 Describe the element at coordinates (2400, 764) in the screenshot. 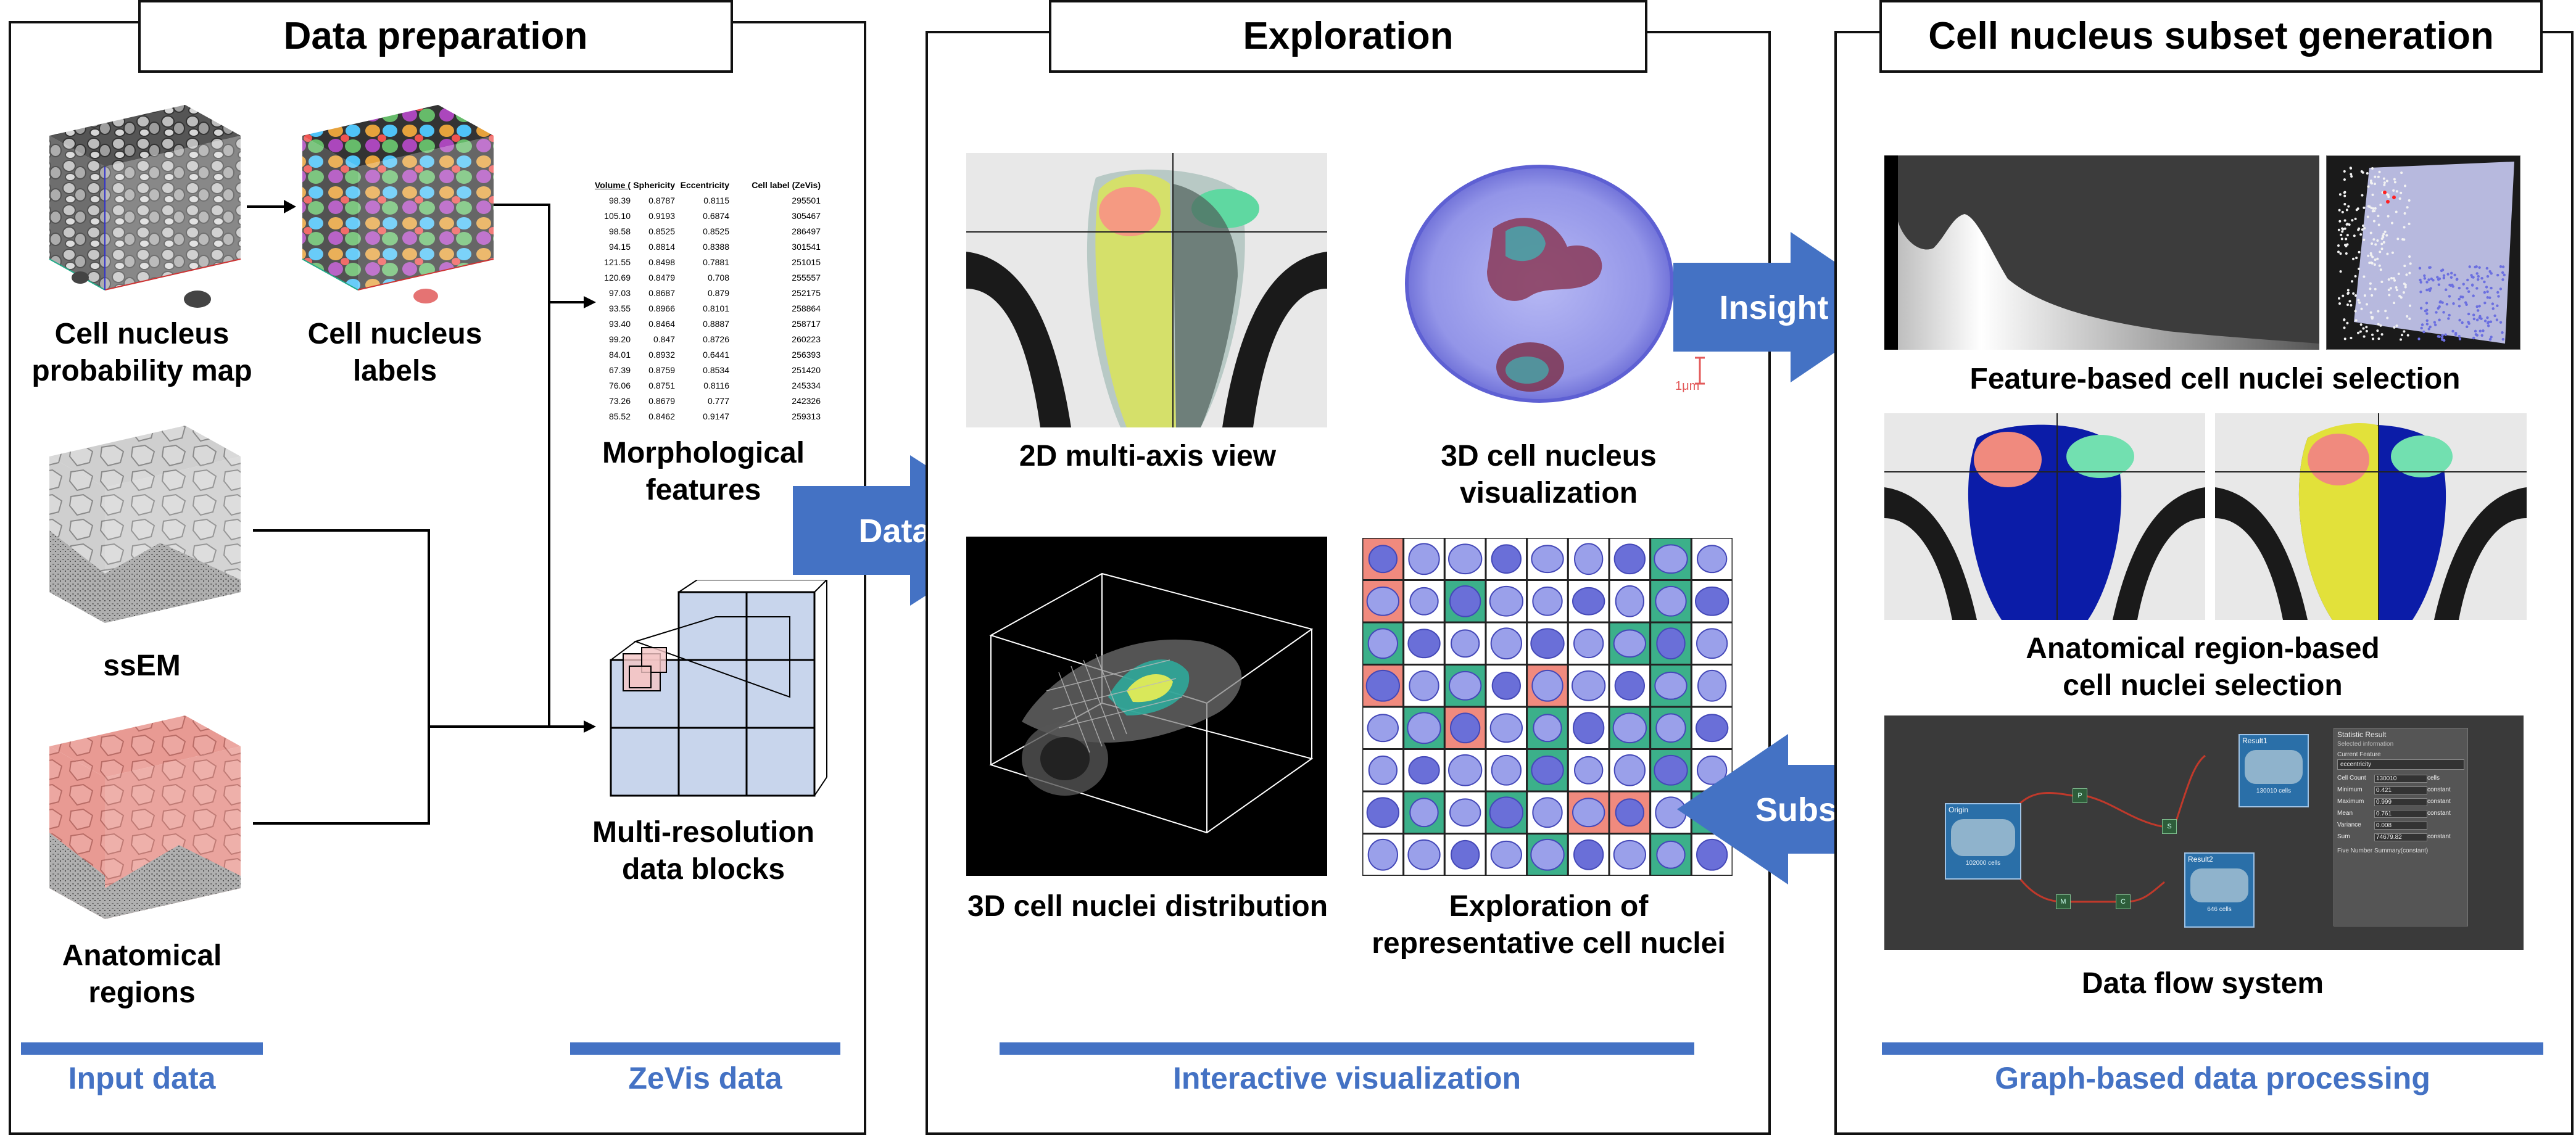

I see `stats-feature-dropdown: eccentricity` at that location.